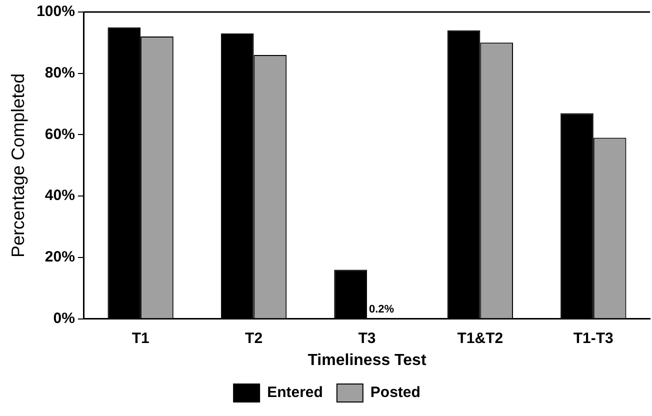 This screenshot has width=652, height=416. I want to click on y-tick-label: 0%, so click(64, 318).